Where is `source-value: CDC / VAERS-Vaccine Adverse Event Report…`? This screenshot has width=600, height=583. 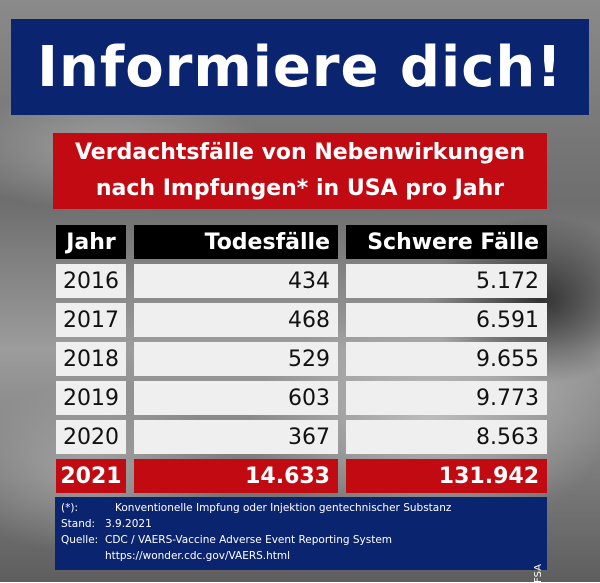
source-value: CDC / VAERS-Vaccine Adverse Event Report… is located at coordinates (249, 540).